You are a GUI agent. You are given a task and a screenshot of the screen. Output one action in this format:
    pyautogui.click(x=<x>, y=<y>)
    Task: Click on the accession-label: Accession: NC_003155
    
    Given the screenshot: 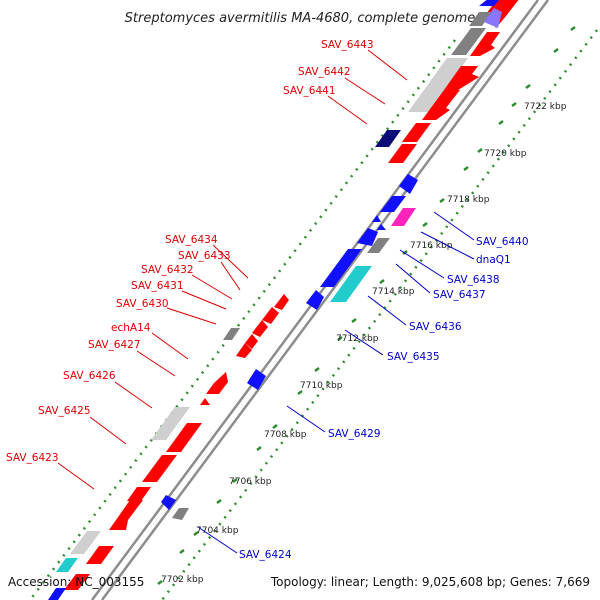 What is the action you would take?
    pyautogui.click(x=76, y=582)
    